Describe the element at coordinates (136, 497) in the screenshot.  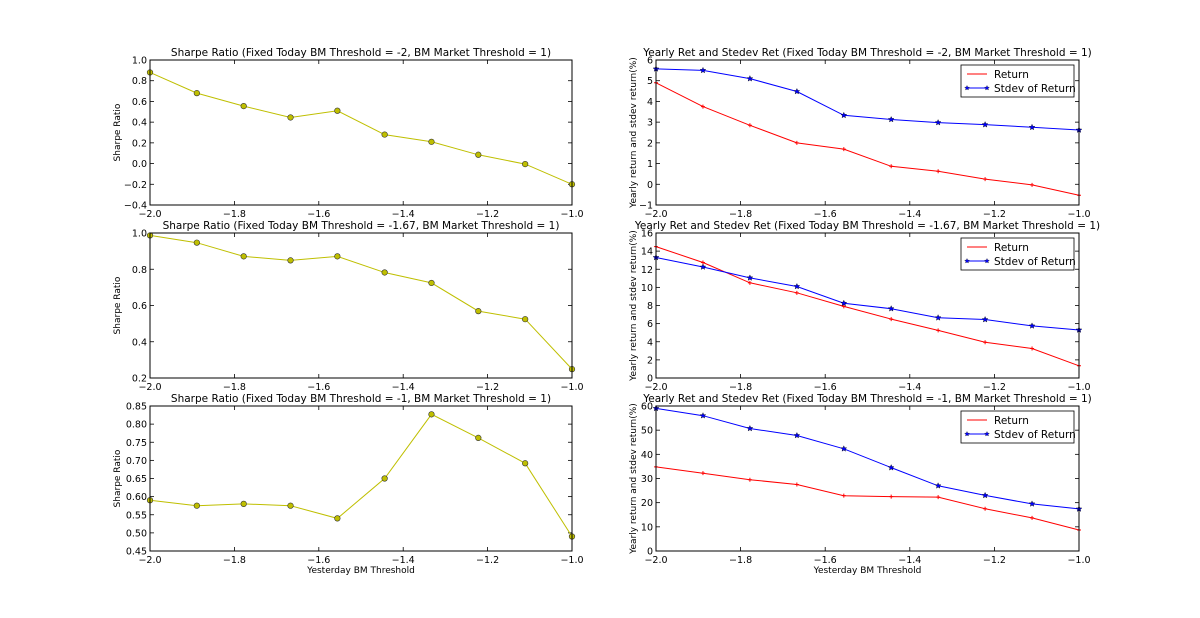
I see `y-tick-label: 0.60` at that location.